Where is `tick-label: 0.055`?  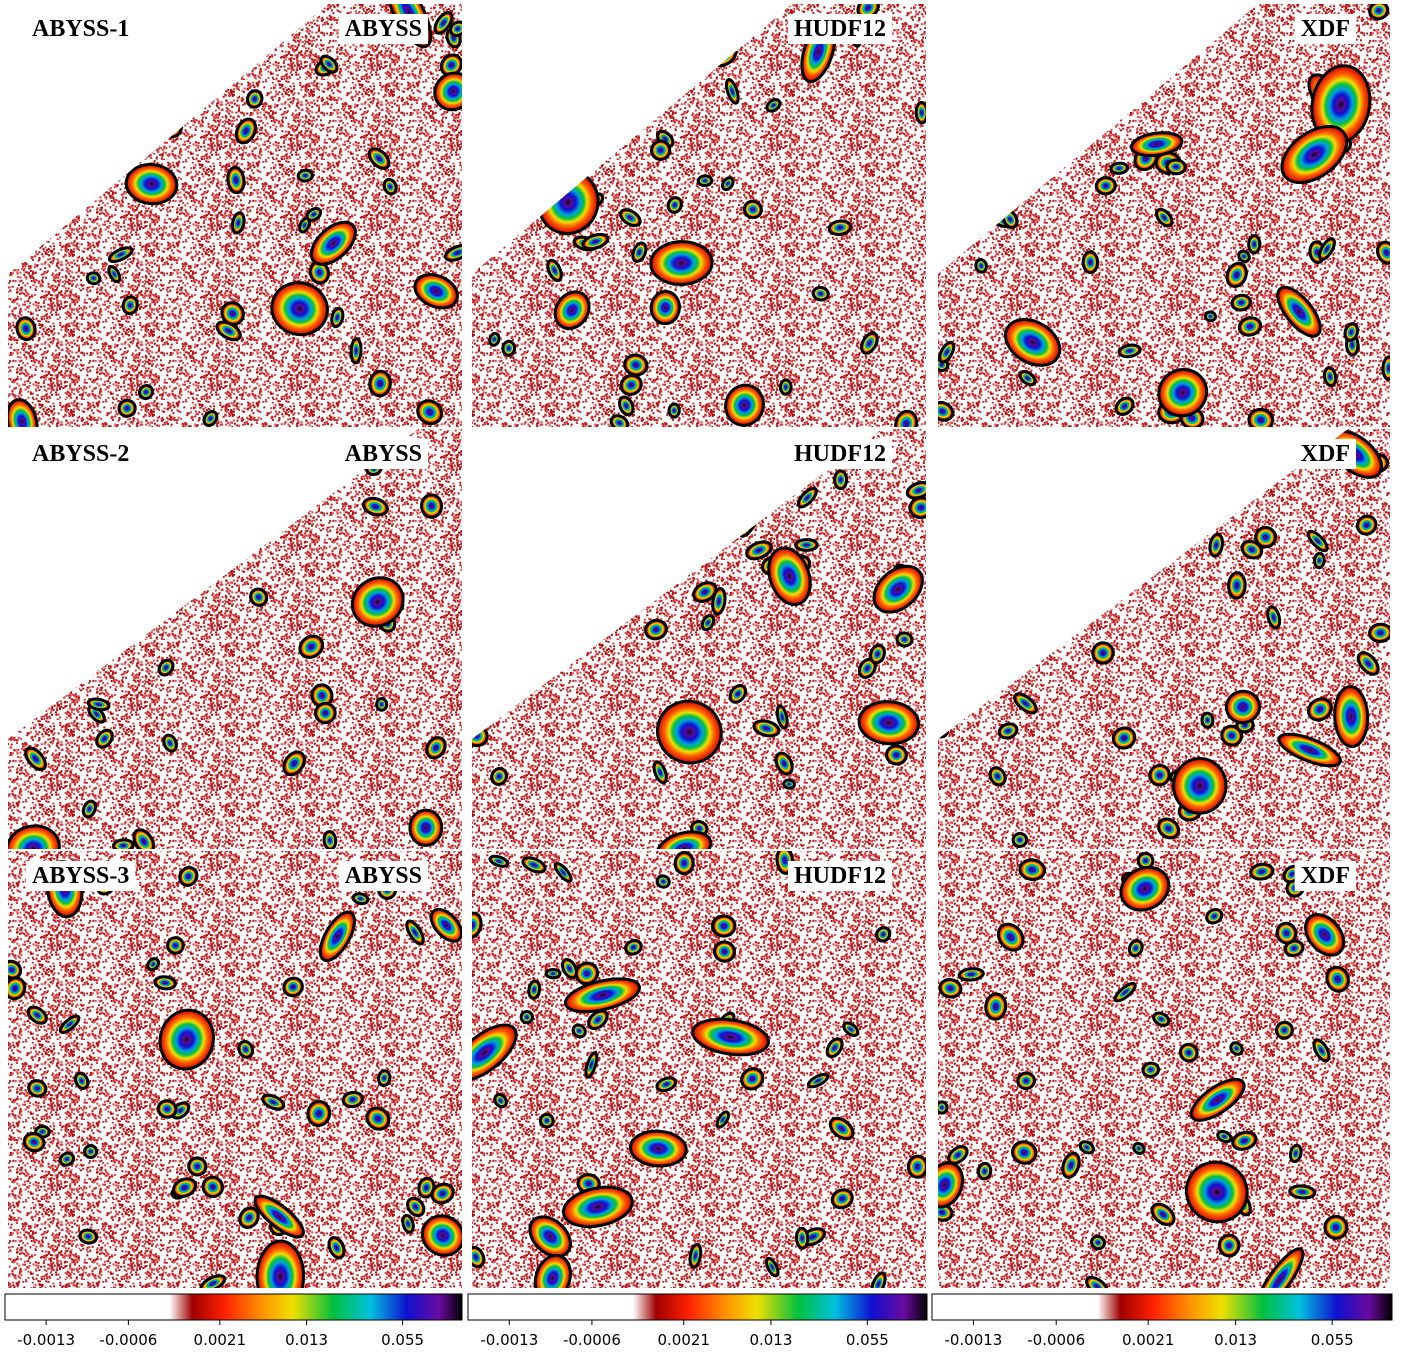 tick-label: 0.055 is located at coordinates (867, 1340).